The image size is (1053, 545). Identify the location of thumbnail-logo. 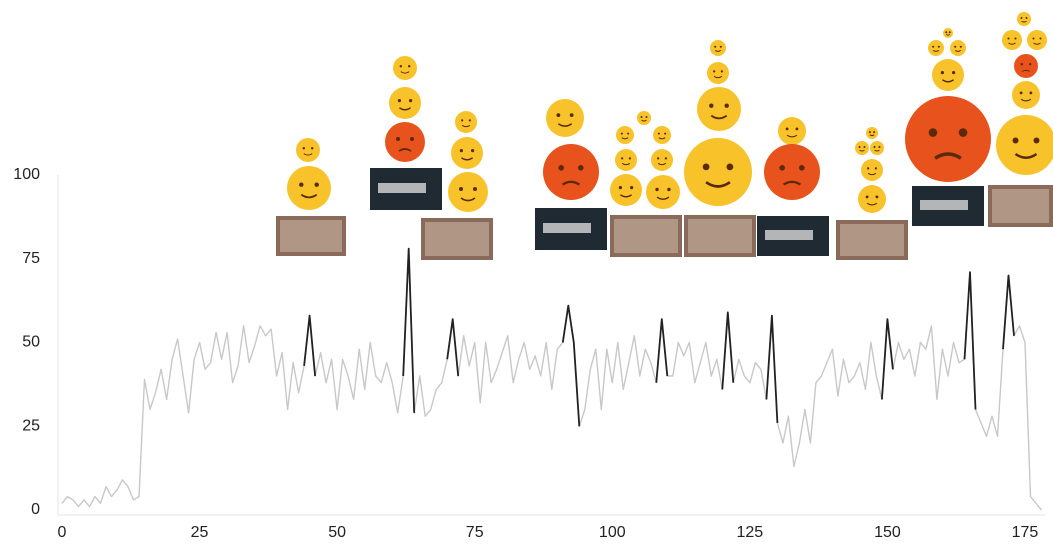
(944, 205).